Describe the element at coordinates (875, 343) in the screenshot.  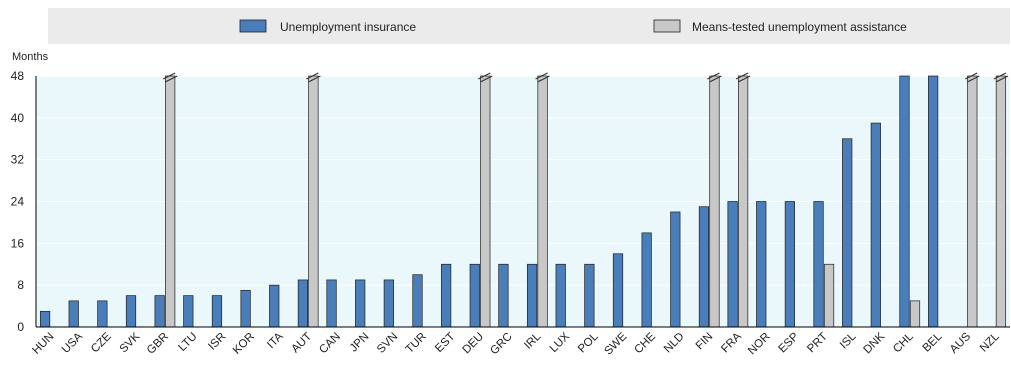
I see `x-tick-label: DNK` at that location.